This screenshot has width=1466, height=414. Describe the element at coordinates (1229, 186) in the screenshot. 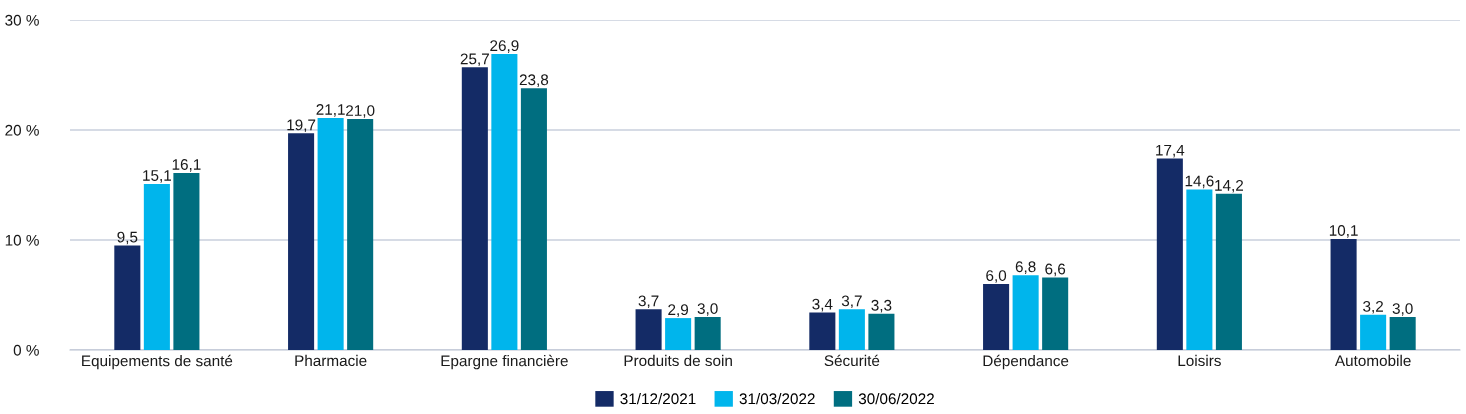

I see `data-label: 14,2` at that location.